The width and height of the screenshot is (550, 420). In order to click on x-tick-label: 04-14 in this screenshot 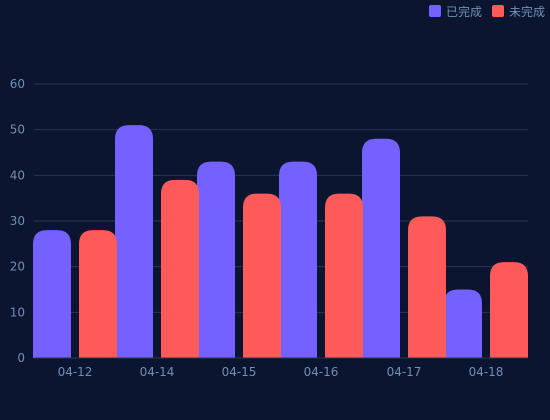, I will do `click(157, 372)`.